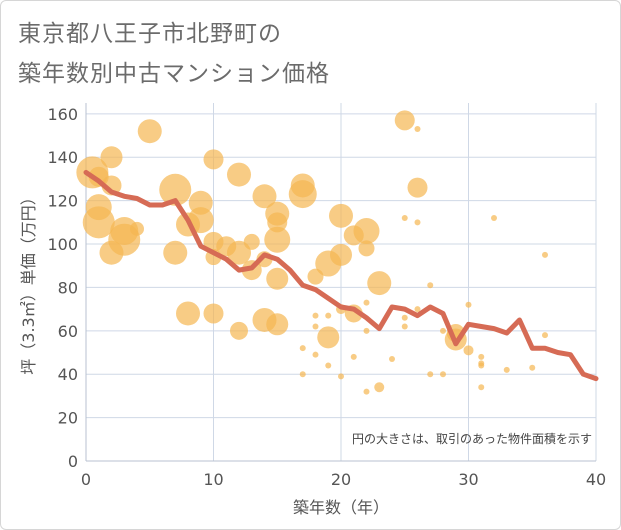 This screenshot has width=621, height=530. I want to click on x-tick-label: 20, so click(341, 479).